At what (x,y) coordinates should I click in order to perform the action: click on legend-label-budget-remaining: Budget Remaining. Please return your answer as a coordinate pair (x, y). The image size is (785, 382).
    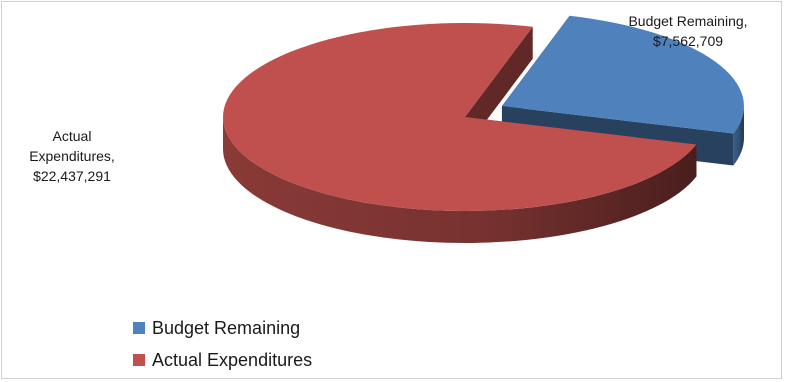
    Looking at the image, I should click on (226, 327).